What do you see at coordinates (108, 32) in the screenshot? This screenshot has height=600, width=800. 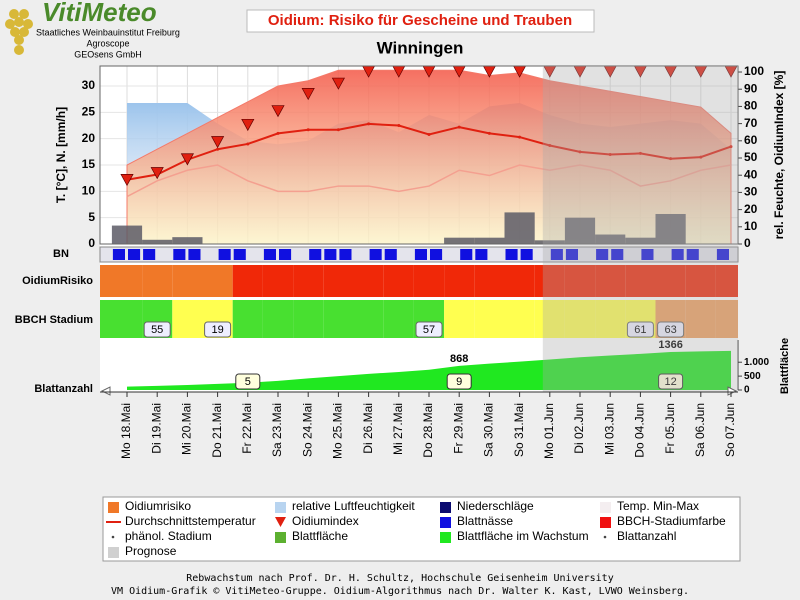 I see `org: Staatliches Weinbauinstitut Freiburg` at bounding box center [108, 32].